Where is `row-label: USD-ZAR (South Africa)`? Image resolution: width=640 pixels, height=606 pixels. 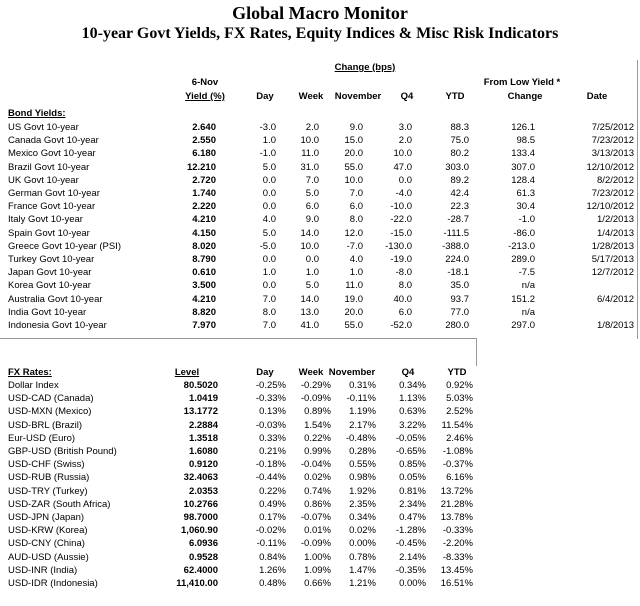 row-label: USD-ZAR (South Africa) is located at coordinates (59, 504).